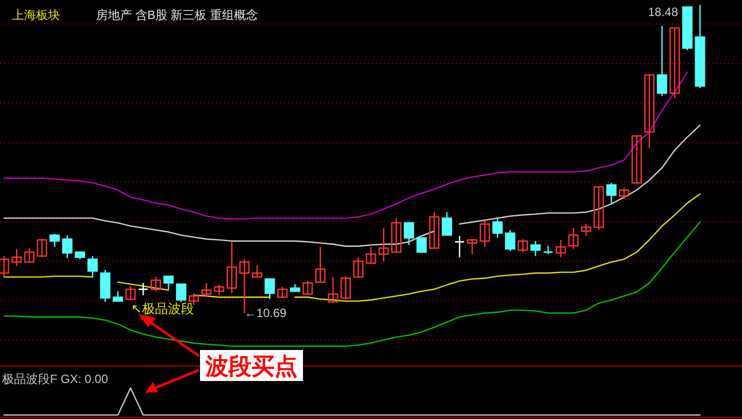 This screenshot has height=419, width=742. I want to click on annotation: ←10.69, so click(265, 313).